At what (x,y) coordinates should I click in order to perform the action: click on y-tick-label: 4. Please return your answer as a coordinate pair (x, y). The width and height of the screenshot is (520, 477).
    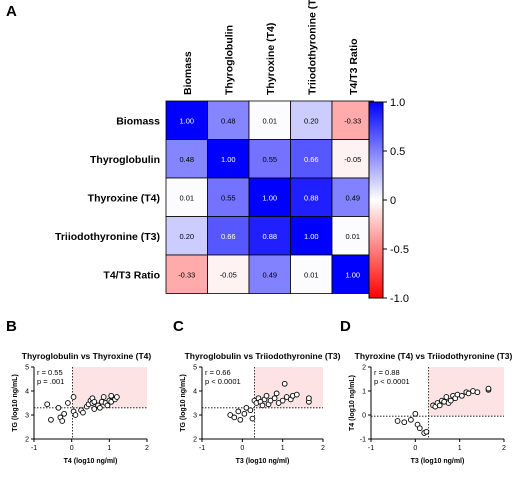
    Looking at the image, I should click on (195, 392).